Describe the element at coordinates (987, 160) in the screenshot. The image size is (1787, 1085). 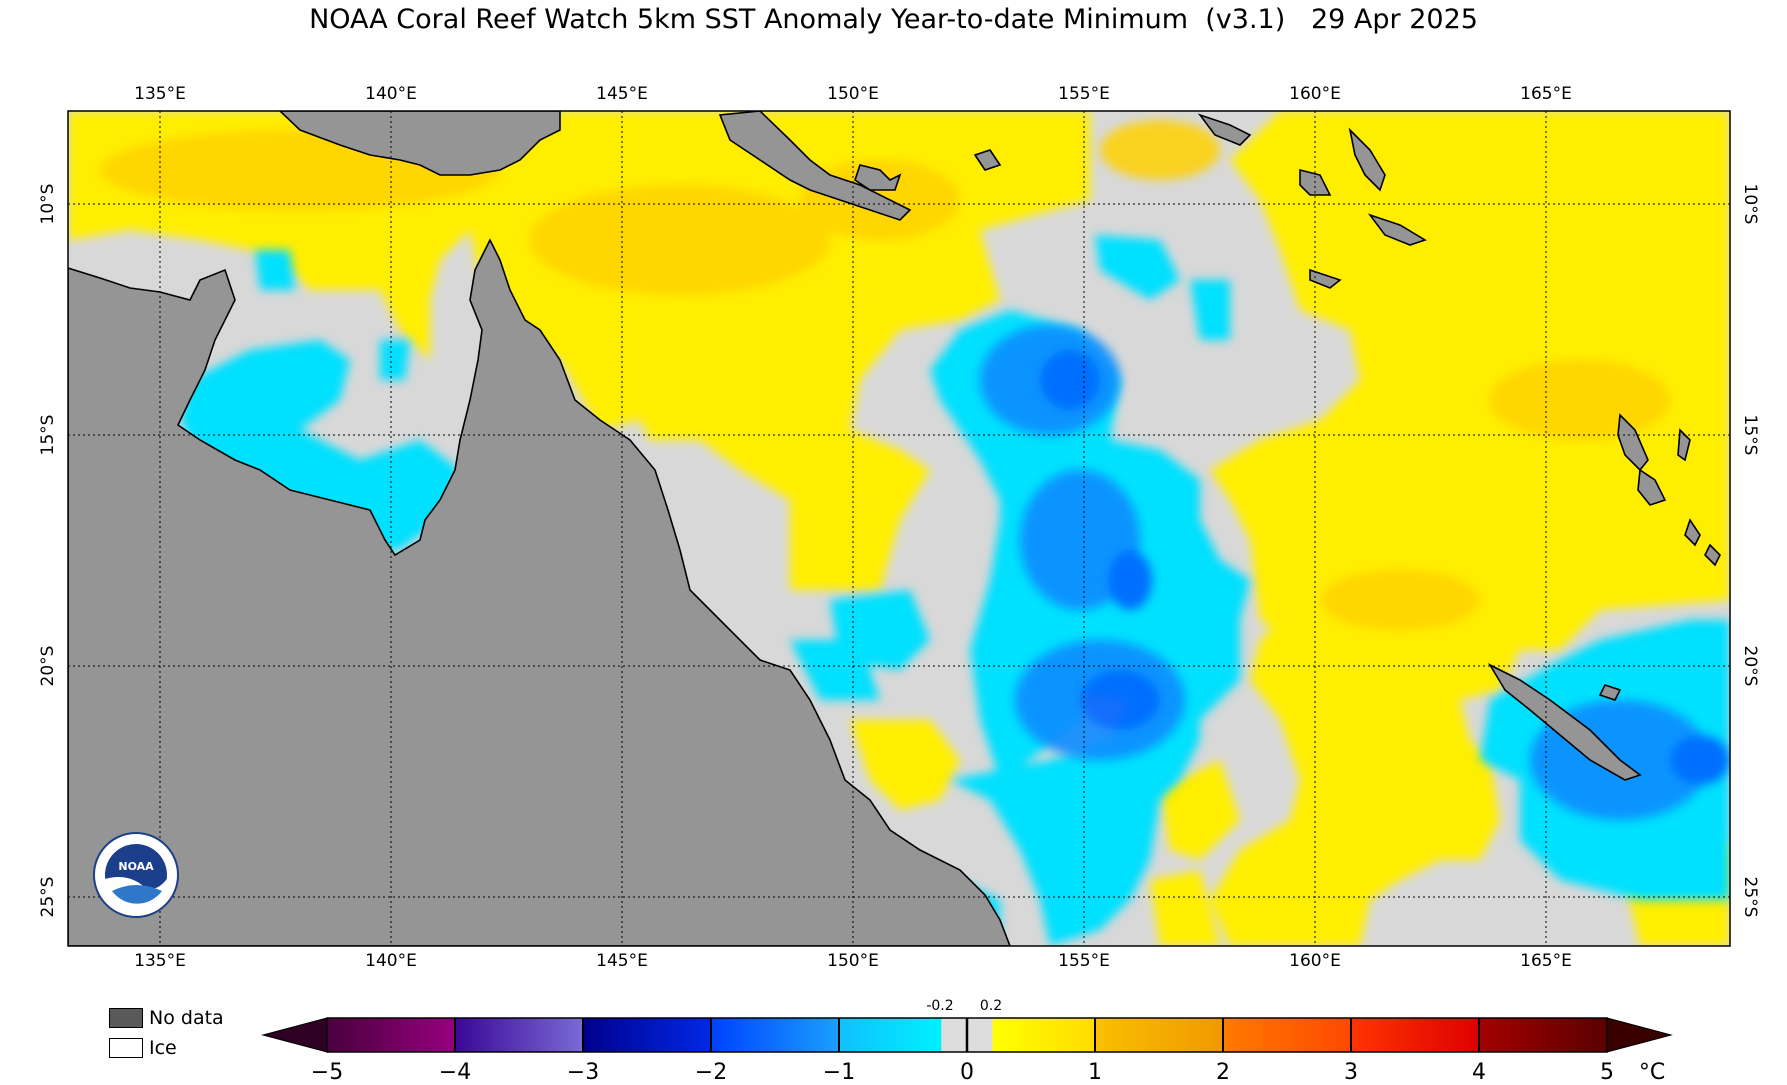
I see `bougainville` at that location.